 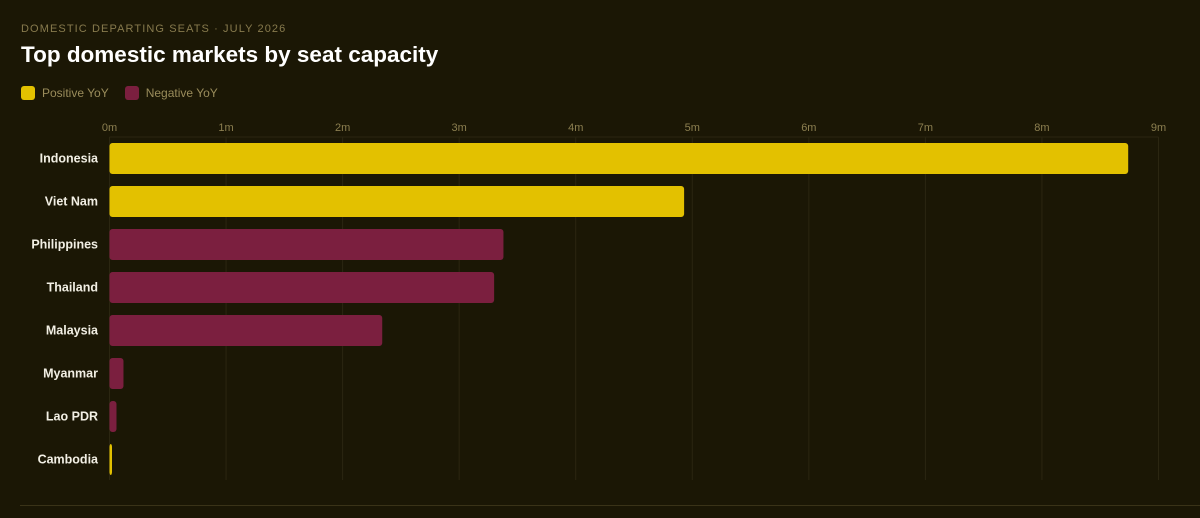 What do you see at coordinates (131, 93) in the screenshot?
I see `legend-swatch-negative` at bounding box center [131, 93].